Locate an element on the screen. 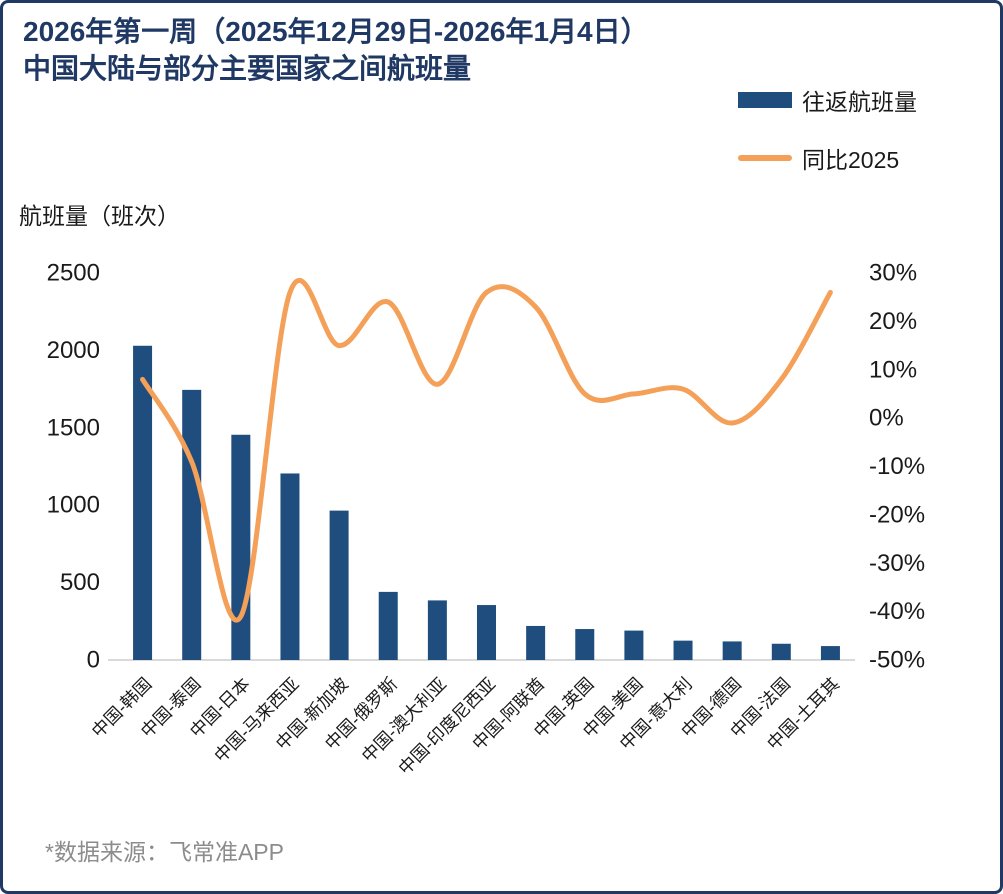 Image resolution: width=1003 pixels, height=894 pixels. legend-item-flights: 往返航班量 is located at coordinates (868, 101).